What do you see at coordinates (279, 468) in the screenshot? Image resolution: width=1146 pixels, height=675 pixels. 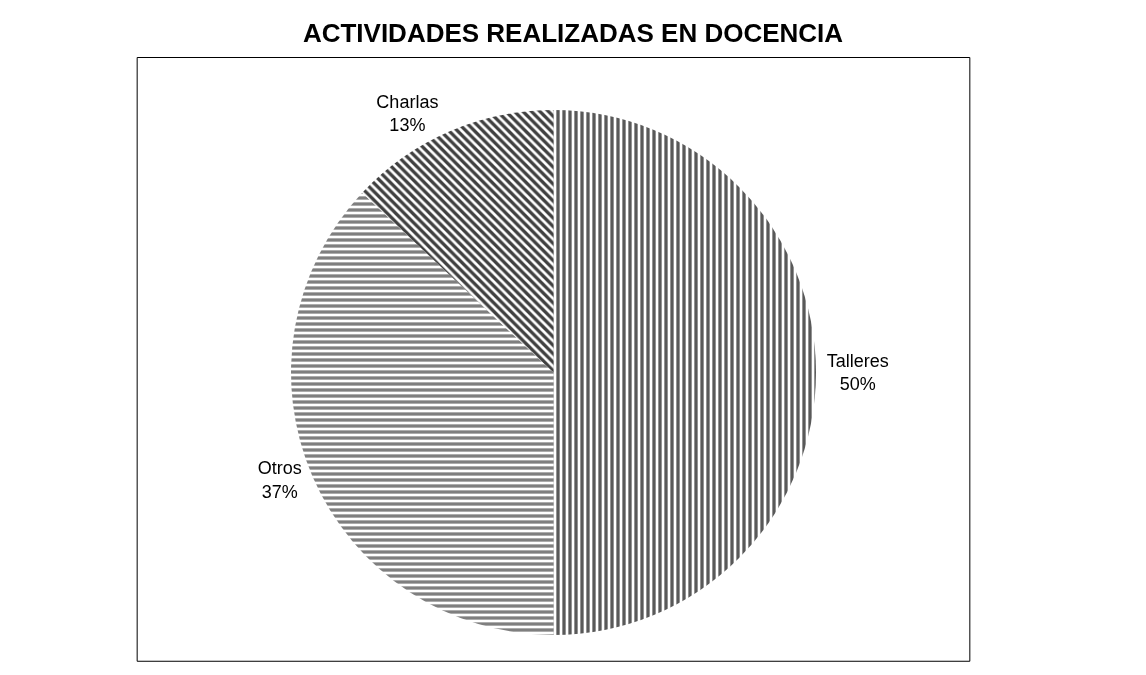 I see `slice-label: Otros` at bounding box center [279, 468].